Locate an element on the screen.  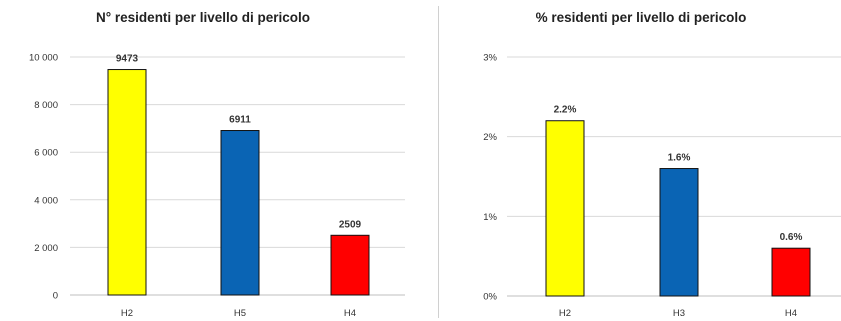
panel-divider is located at coordinates (438, 162).